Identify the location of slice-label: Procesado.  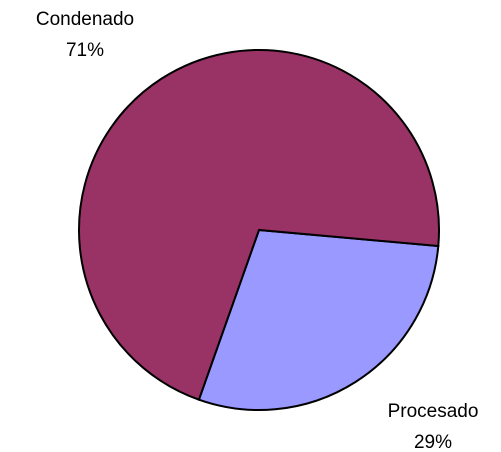
(433, 411).